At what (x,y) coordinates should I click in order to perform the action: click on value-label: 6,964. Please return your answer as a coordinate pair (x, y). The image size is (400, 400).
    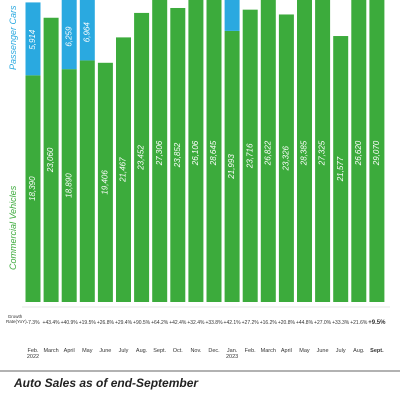
    Looking at the image, I should click on (86, 32).